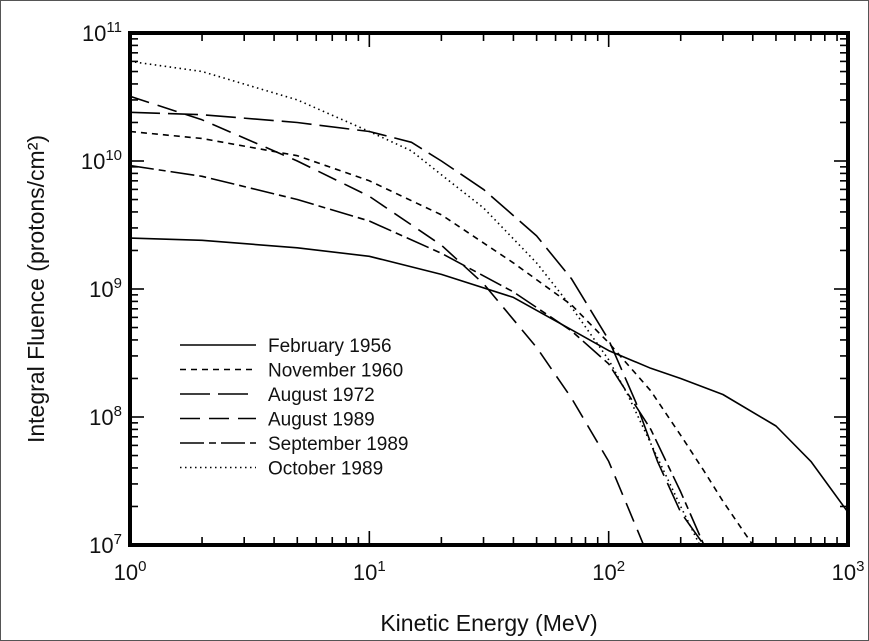  I want to click on y-tick-label: 10⁷, so click(105, 544).